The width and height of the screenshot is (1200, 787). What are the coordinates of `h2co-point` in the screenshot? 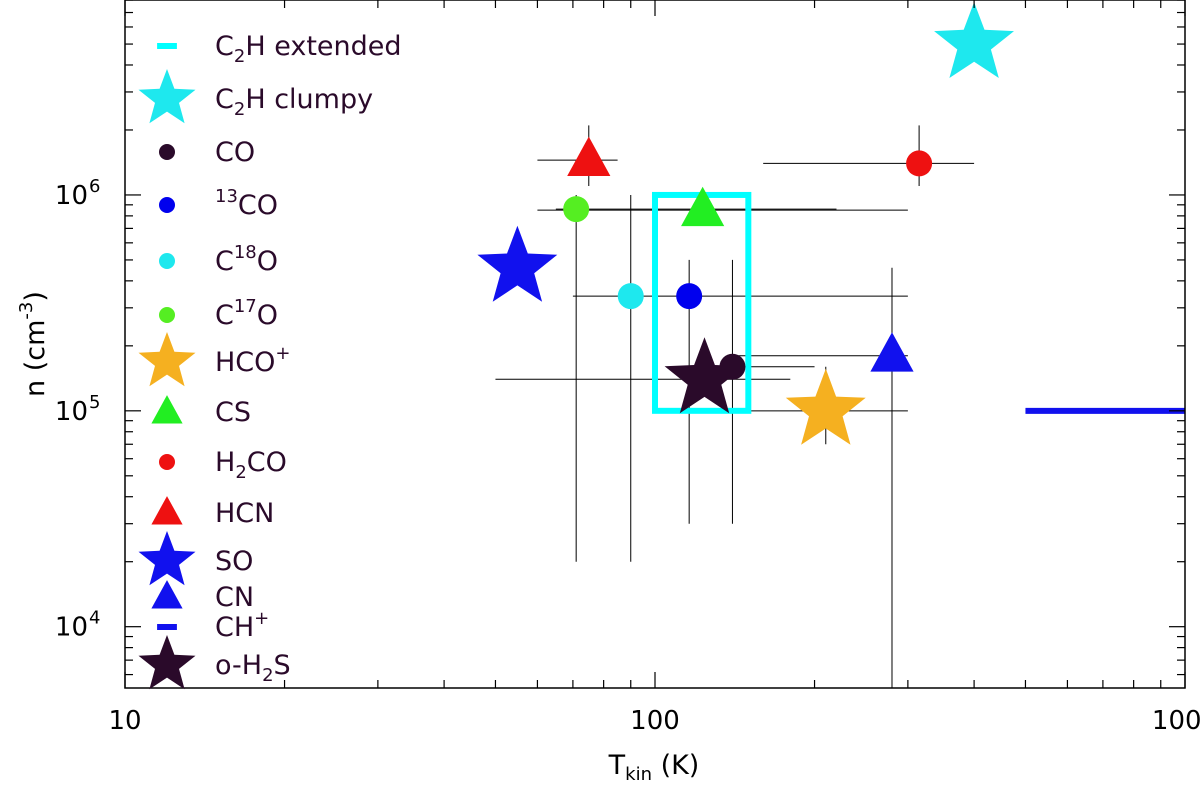 It's located at (919, 163).